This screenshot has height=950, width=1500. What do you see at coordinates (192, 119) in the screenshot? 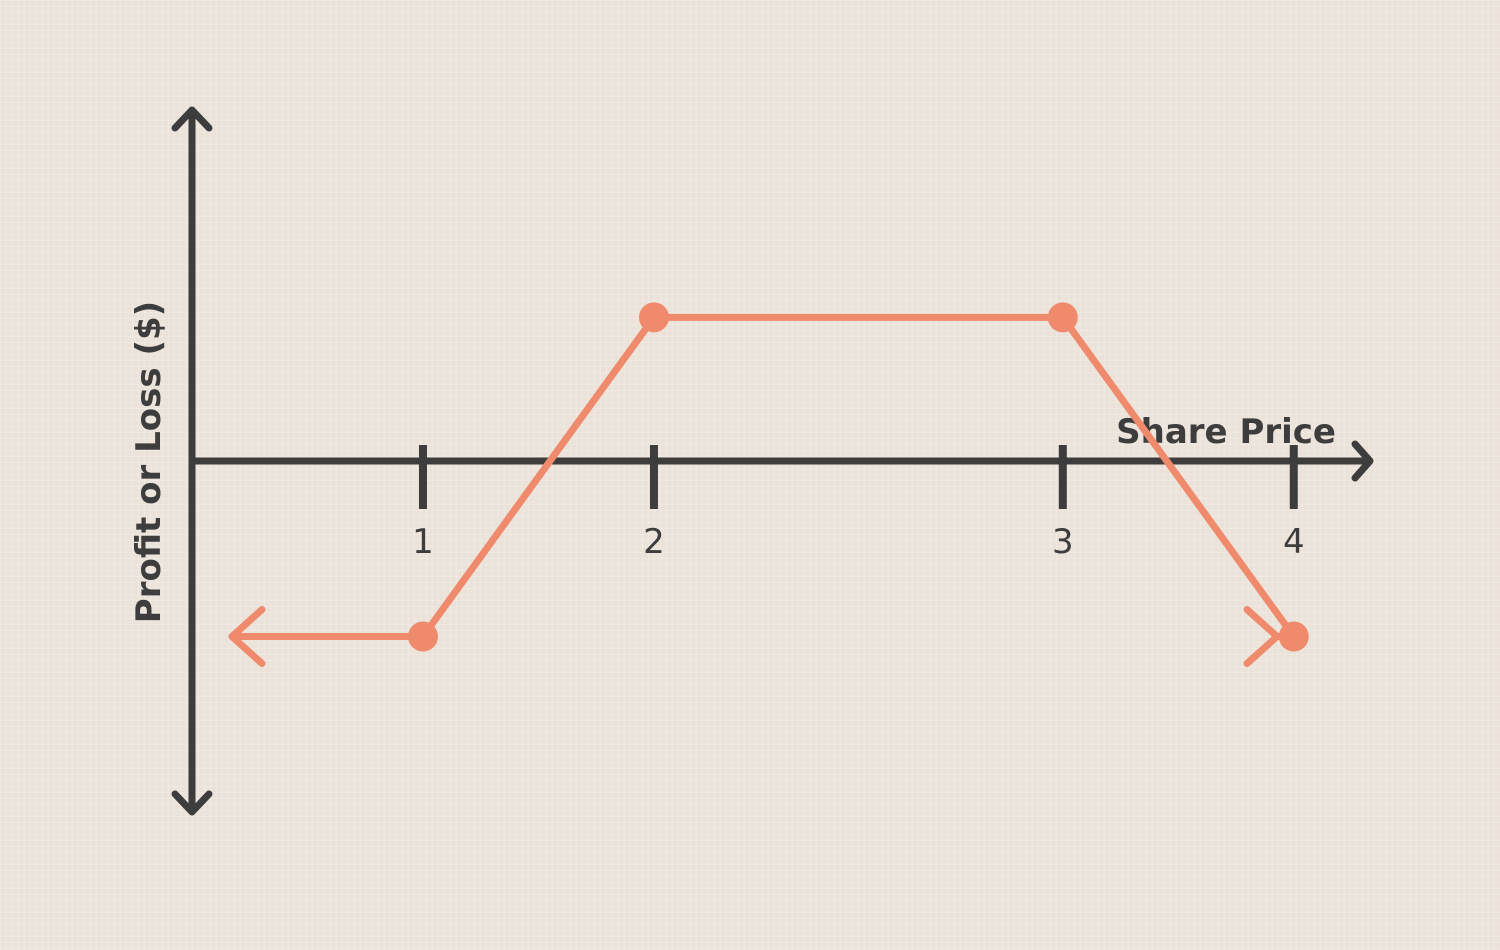
I see `y-axis-arrow-up-icon` at bounding box center [192, 119].